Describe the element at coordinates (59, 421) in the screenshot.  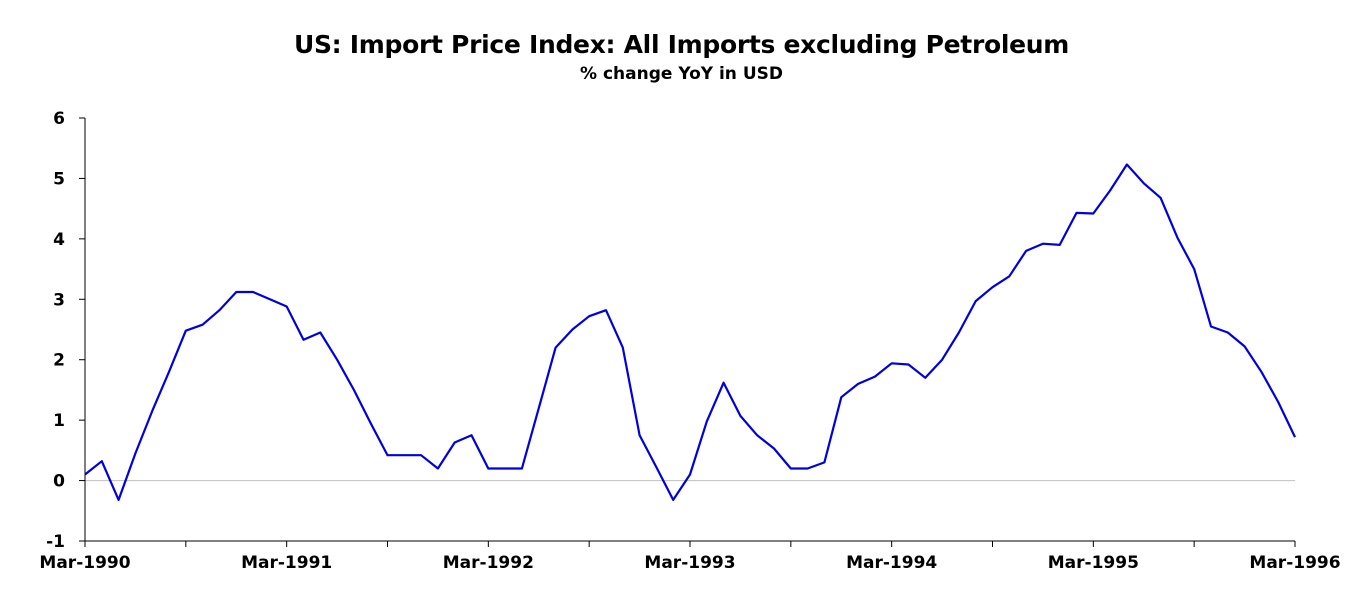
I see `y-tick-label: 1` at that location.